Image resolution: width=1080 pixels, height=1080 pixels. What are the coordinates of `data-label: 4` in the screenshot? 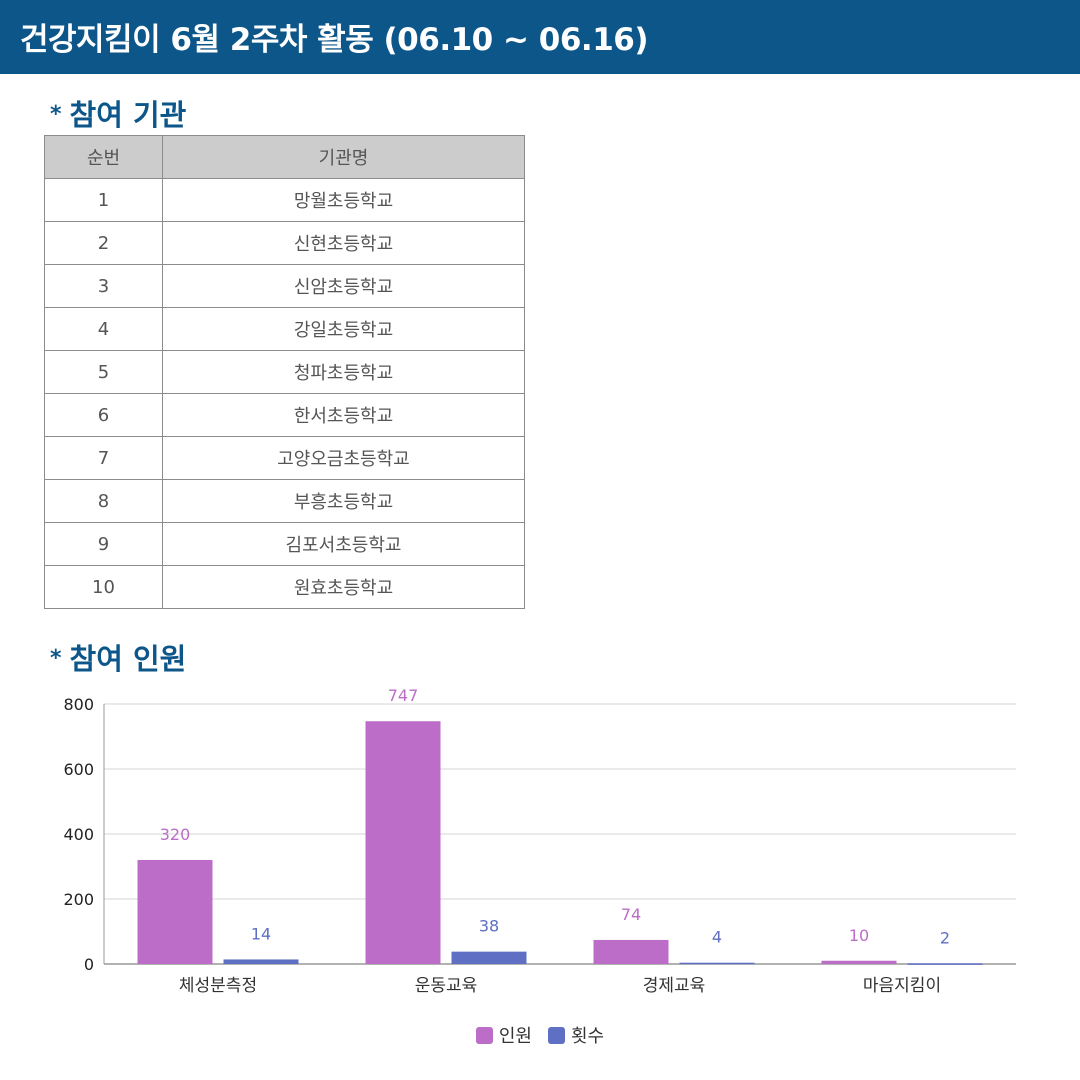 It's located at (717, 937).